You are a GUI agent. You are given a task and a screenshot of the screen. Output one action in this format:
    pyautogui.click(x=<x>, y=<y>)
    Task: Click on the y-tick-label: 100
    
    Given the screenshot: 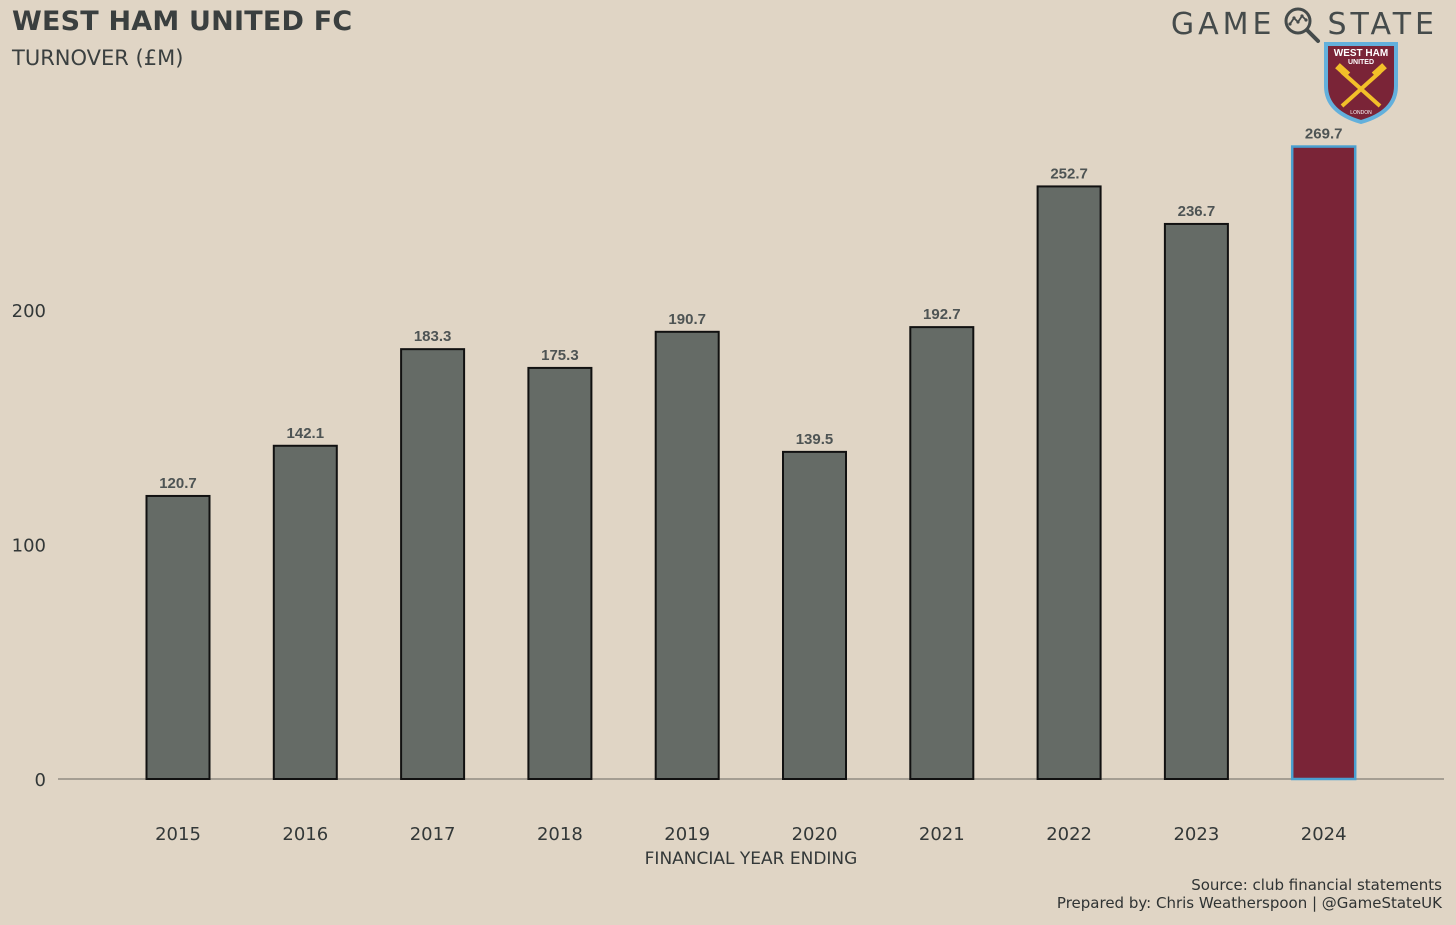 What is the action you would take?
    pyautogui.click(x=29, y=546)
    